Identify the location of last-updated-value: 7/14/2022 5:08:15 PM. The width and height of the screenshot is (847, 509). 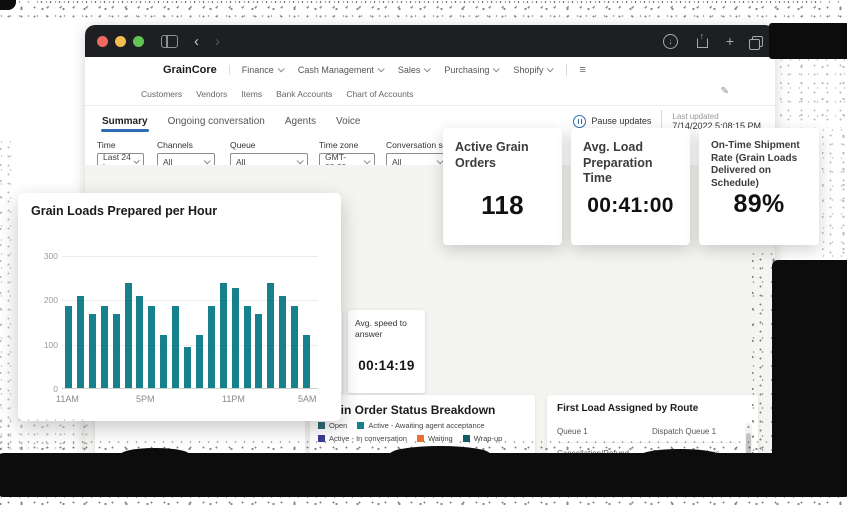
(716, 125).